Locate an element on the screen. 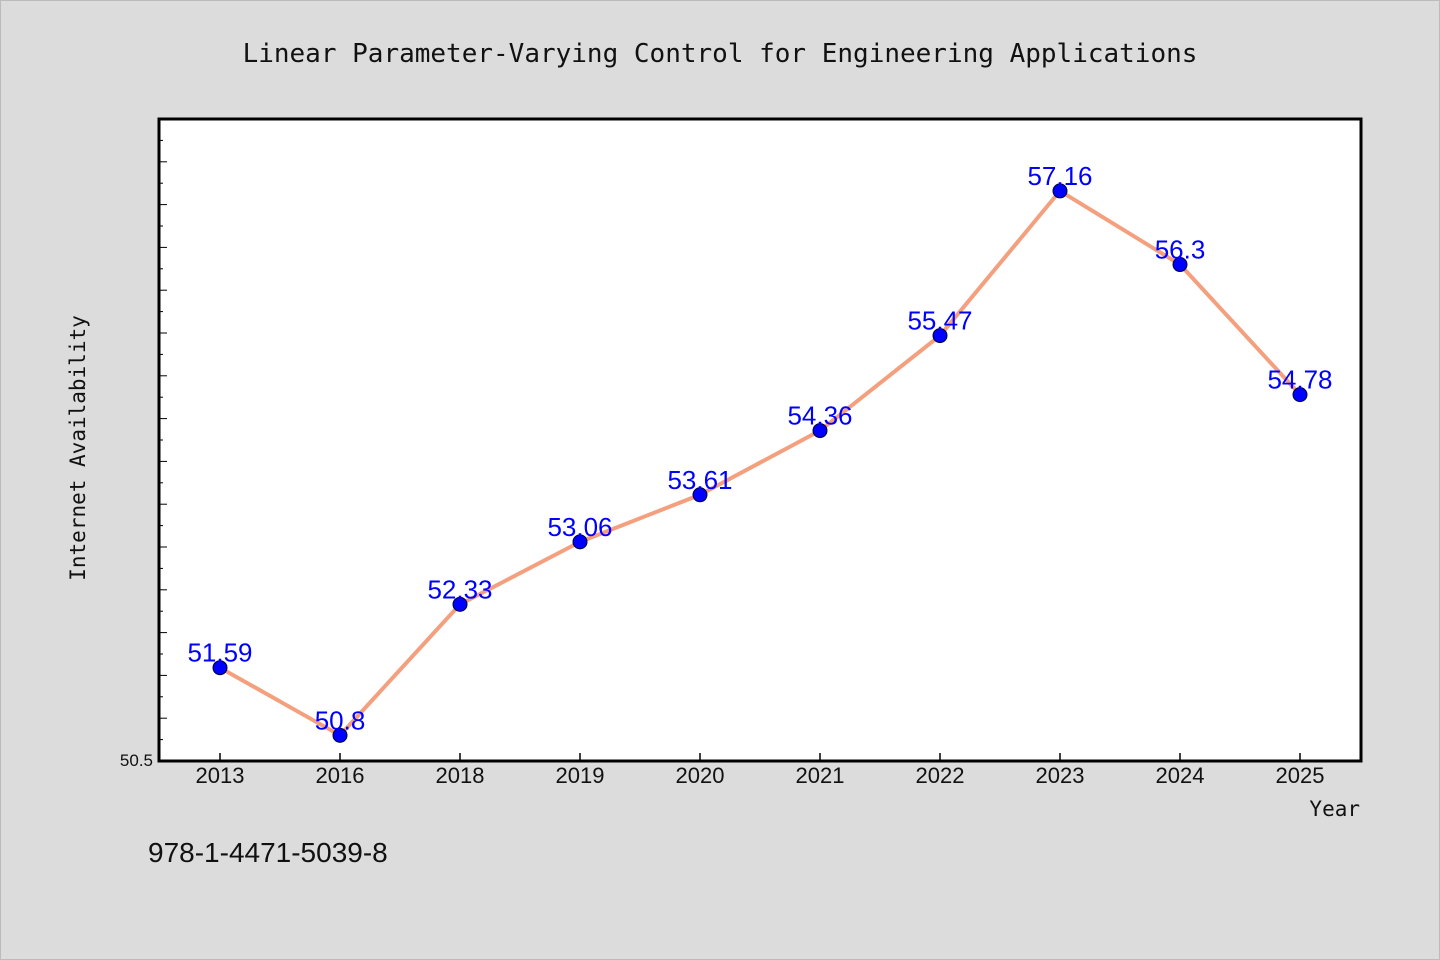 This screenshot has height=960, width=1440. x-axis-ticks is located at coordinates (760, 757).